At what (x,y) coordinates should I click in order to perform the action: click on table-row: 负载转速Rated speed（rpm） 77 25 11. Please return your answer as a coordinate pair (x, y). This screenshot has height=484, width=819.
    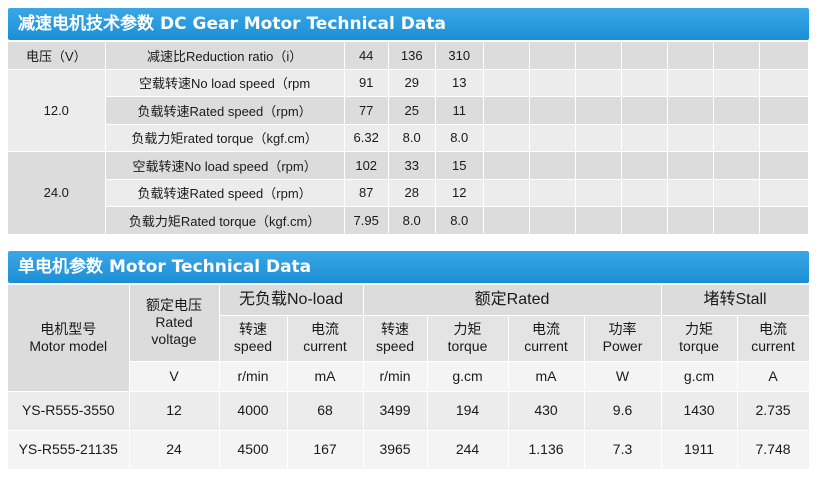
    Looking at the image, I should click on (409, 110).